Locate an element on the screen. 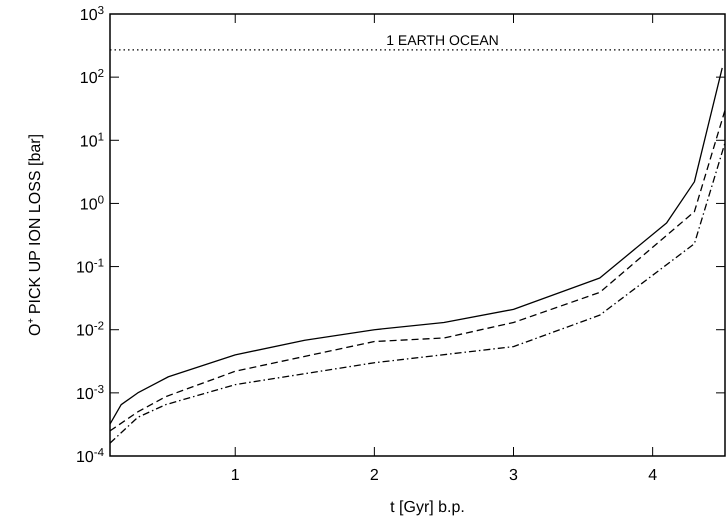 This screenshot has height=526, width=727. y-tick-label: 10$^{-2}$ is located at coordinates (90, 330).